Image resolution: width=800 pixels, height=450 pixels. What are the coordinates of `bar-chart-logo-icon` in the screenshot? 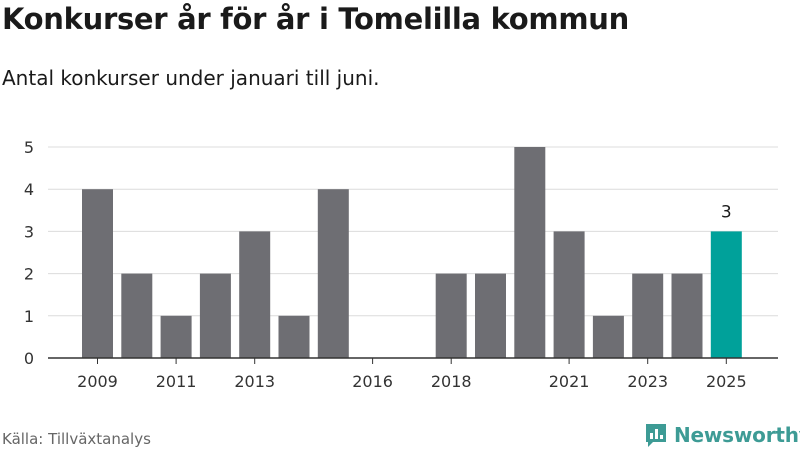 It's located at (656, 435).